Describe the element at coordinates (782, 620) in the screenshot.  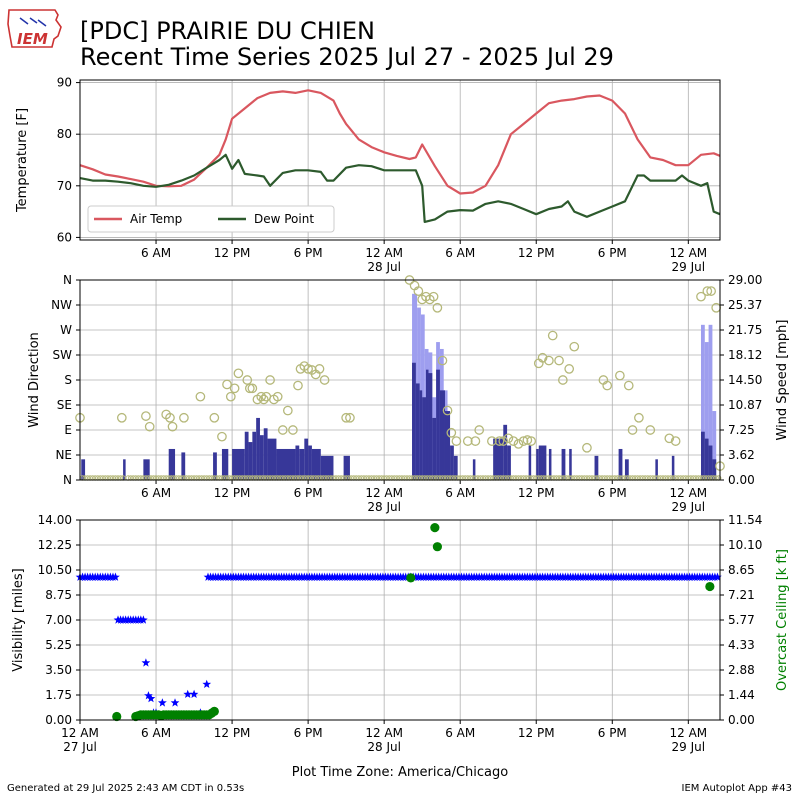
I see `ceiling-ylabel: Overcast Ceiling [k ft]` at that location.